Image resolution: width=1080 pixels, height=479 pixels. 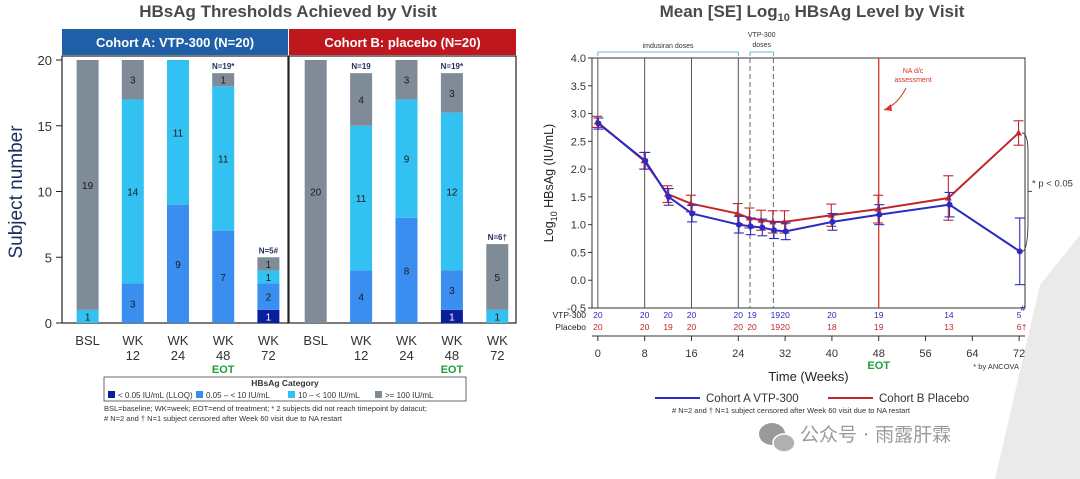 What do you see at coordinates (996, 366) in the screenshot?
I see `ancova-note: * by ANCOVA` at bounding box center [996, 366].